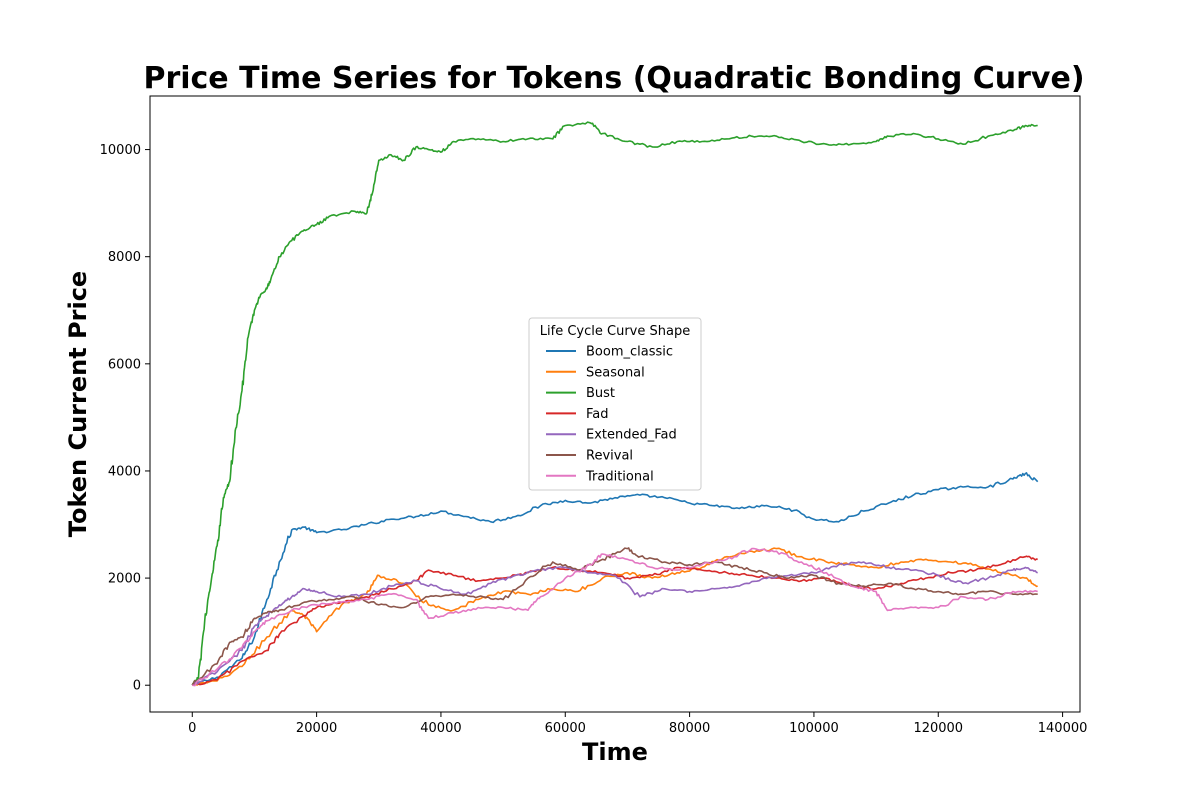 The image size is (1200, 800). I want to click on legend-item: Traditional, so click(600, 476).